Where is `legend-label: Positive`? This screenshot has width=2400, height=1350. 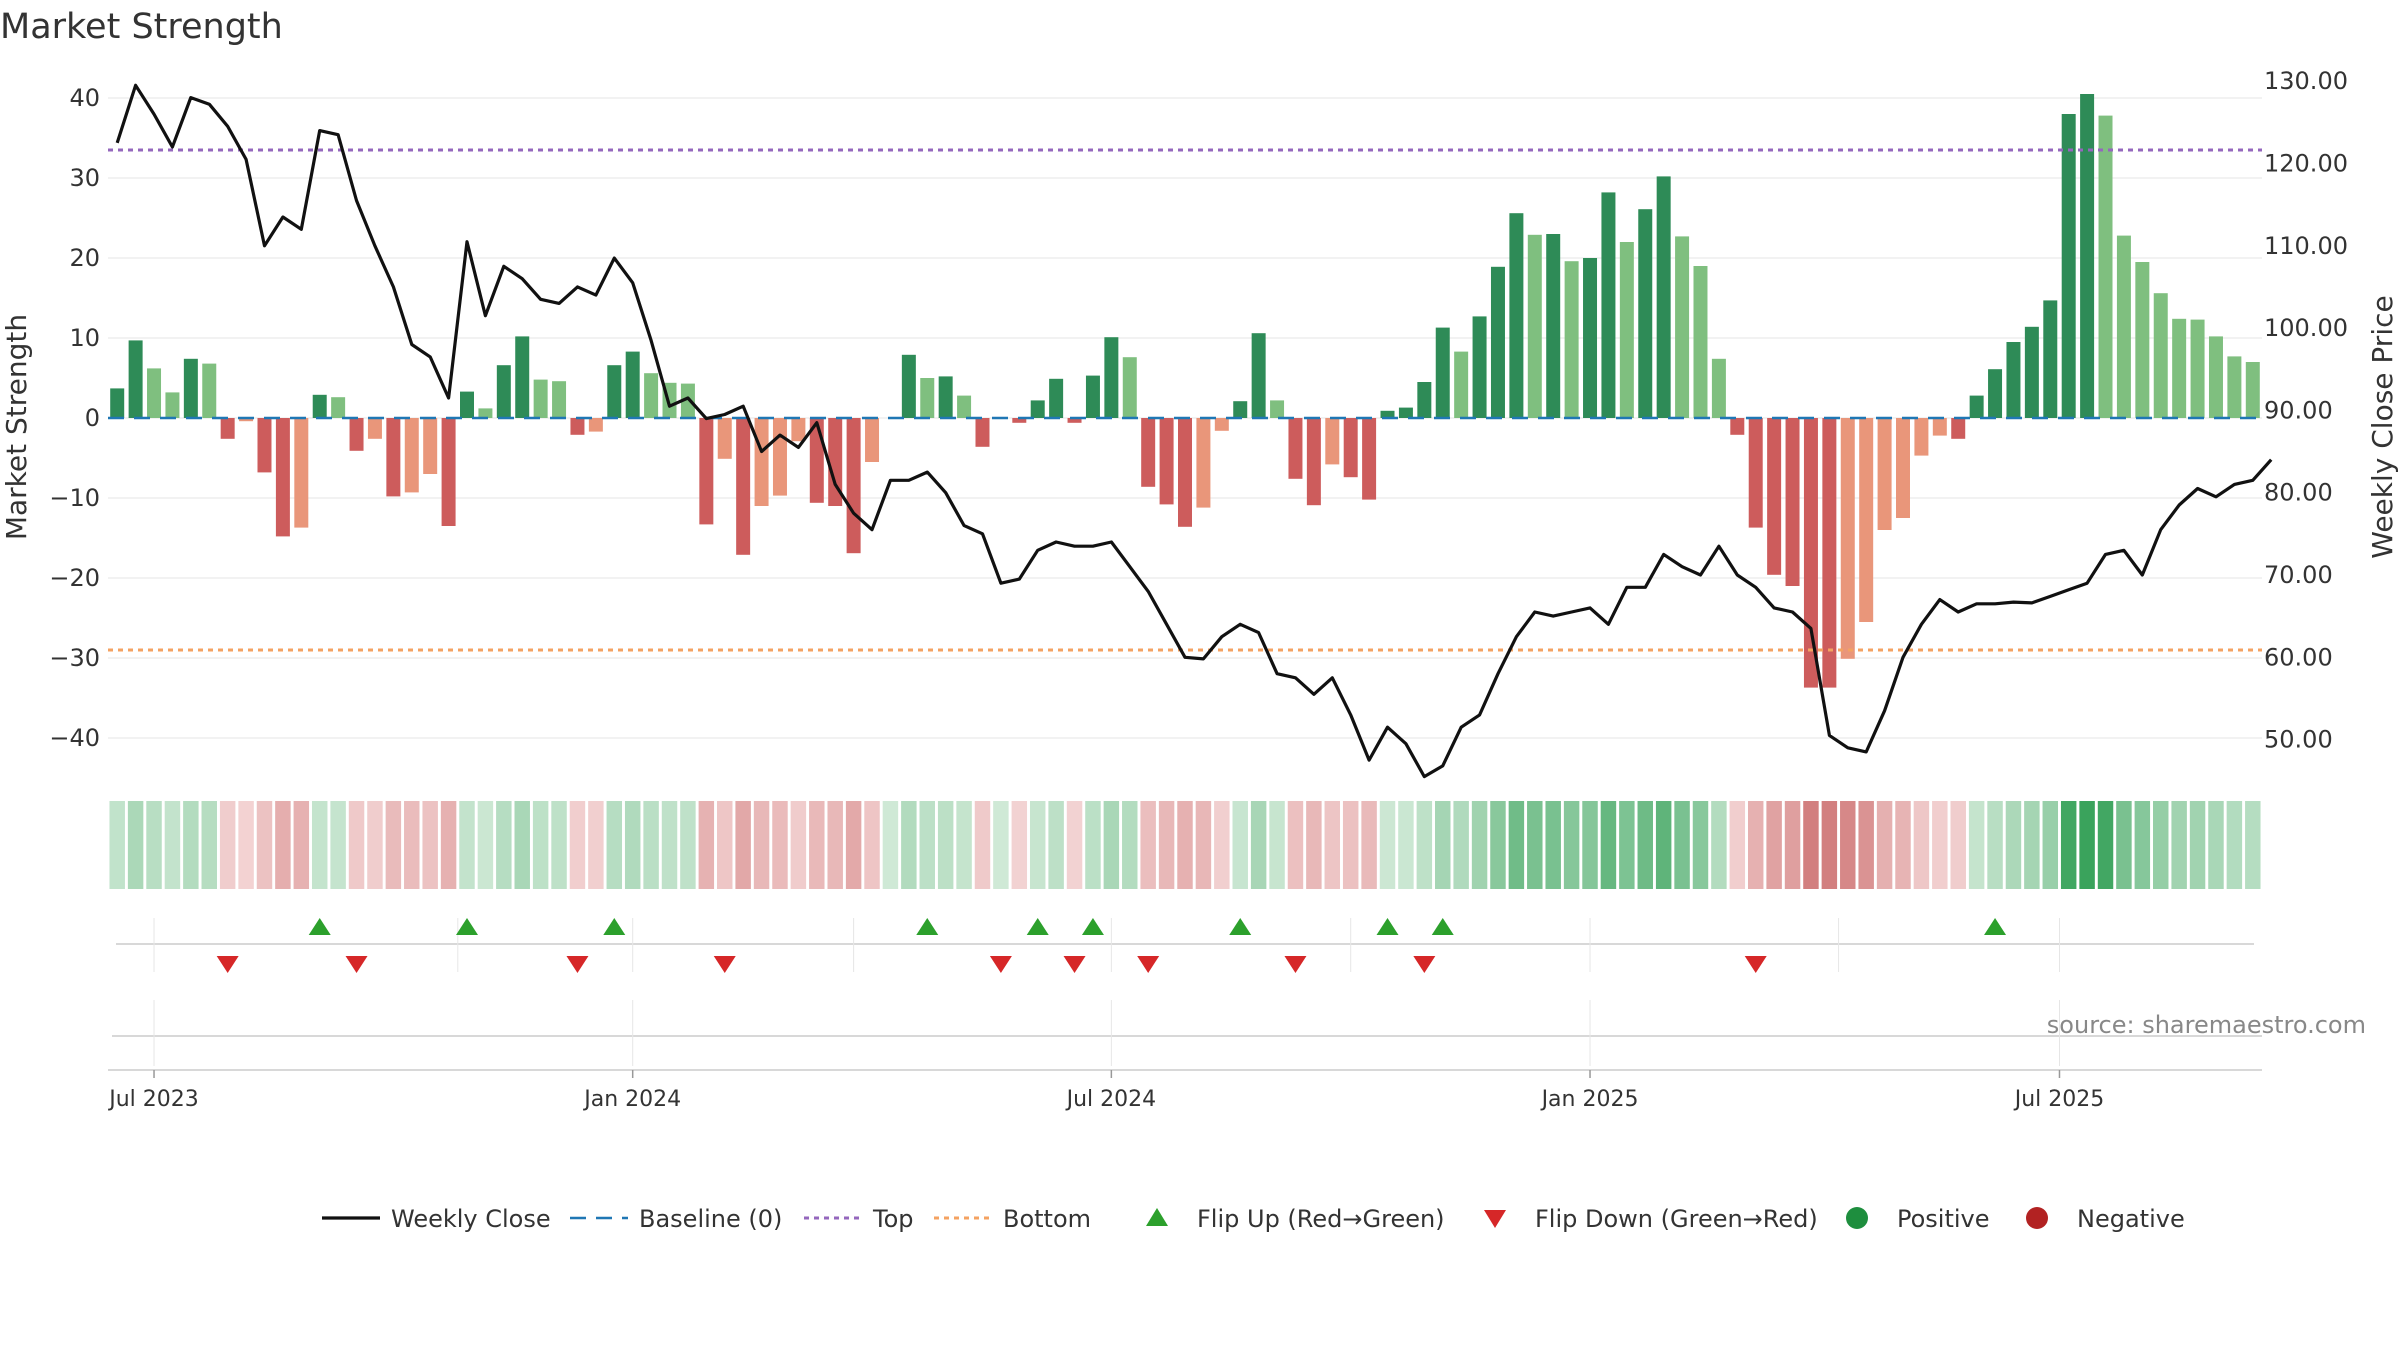
legend-label: Positive is located at coordinates (1943, 1219).